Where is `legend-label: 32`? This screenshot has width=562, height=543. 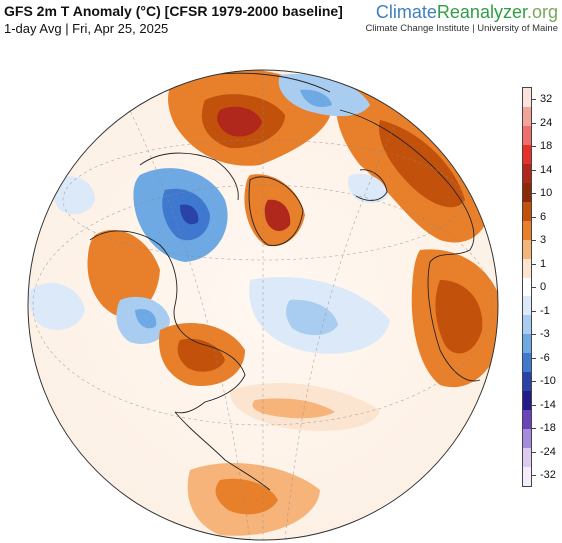
legend-label: 32 is located at coordinates (546, 99).